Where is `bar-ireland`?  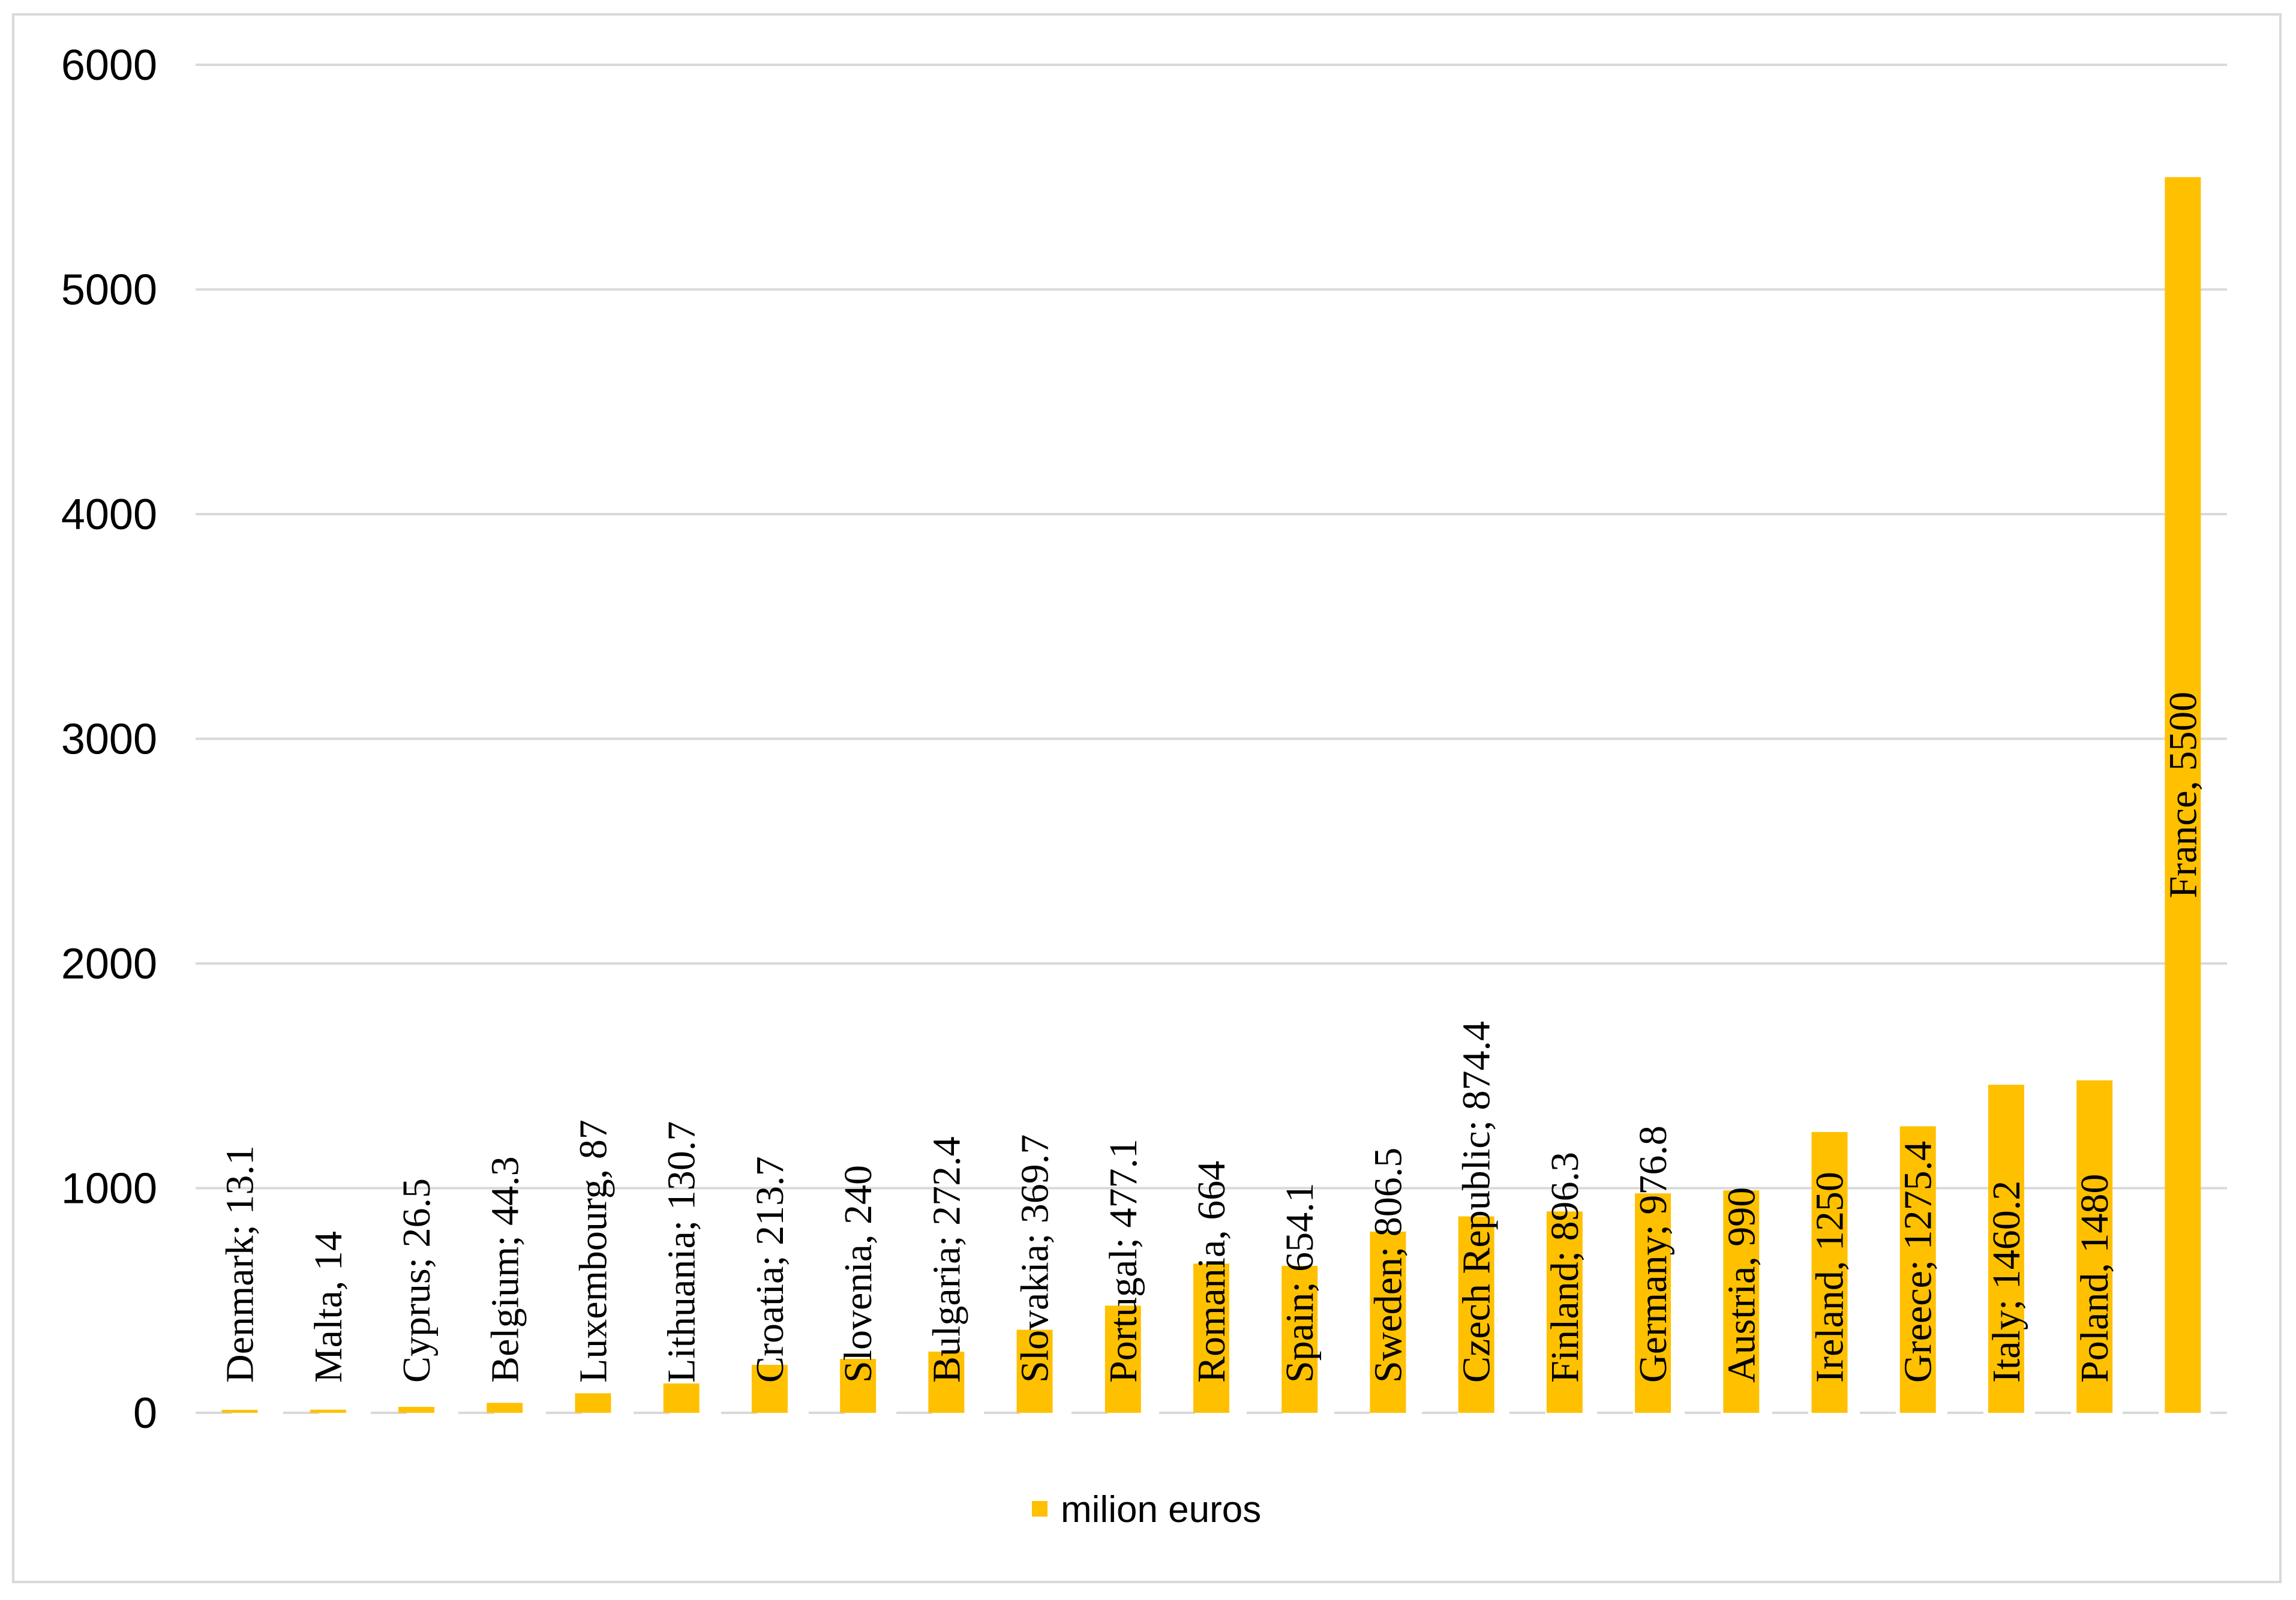 bar-ireland is located at coordinates (1830, 1272).